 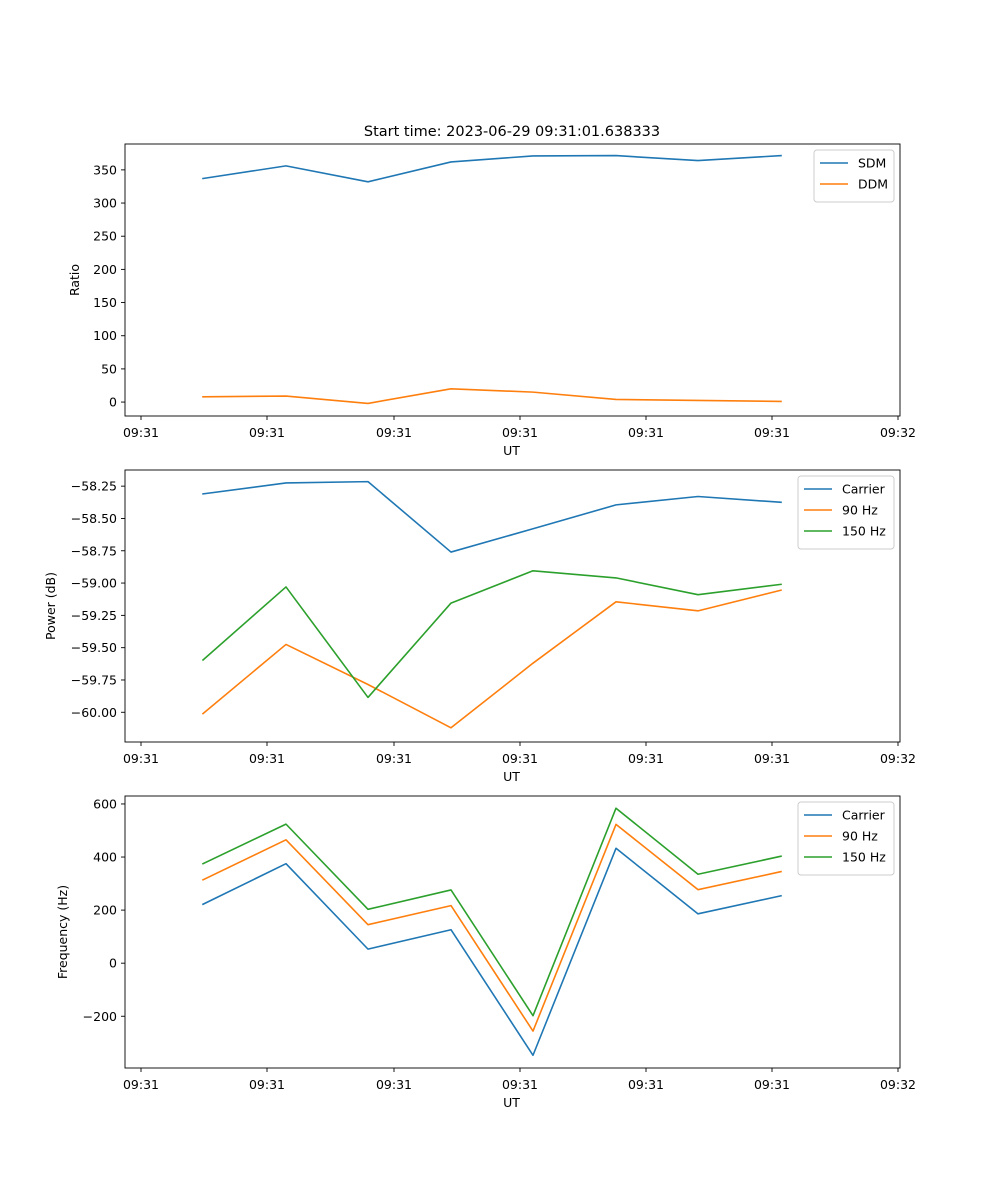 I want to click on y-axis-label: Frequency (Hz), so click(x=62, y=932).